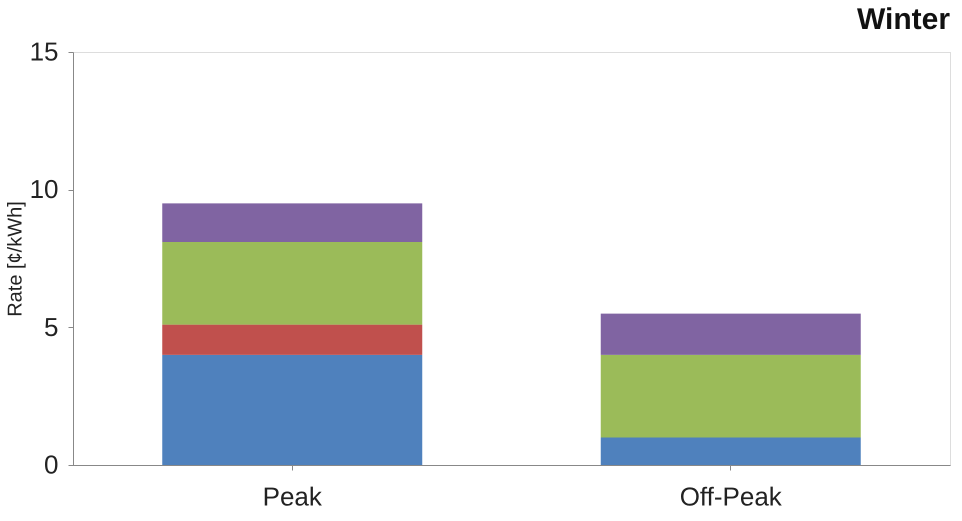 This screenshot has height=521, width=962. I want to click on y-tick-label: 10, so click(44, 189).